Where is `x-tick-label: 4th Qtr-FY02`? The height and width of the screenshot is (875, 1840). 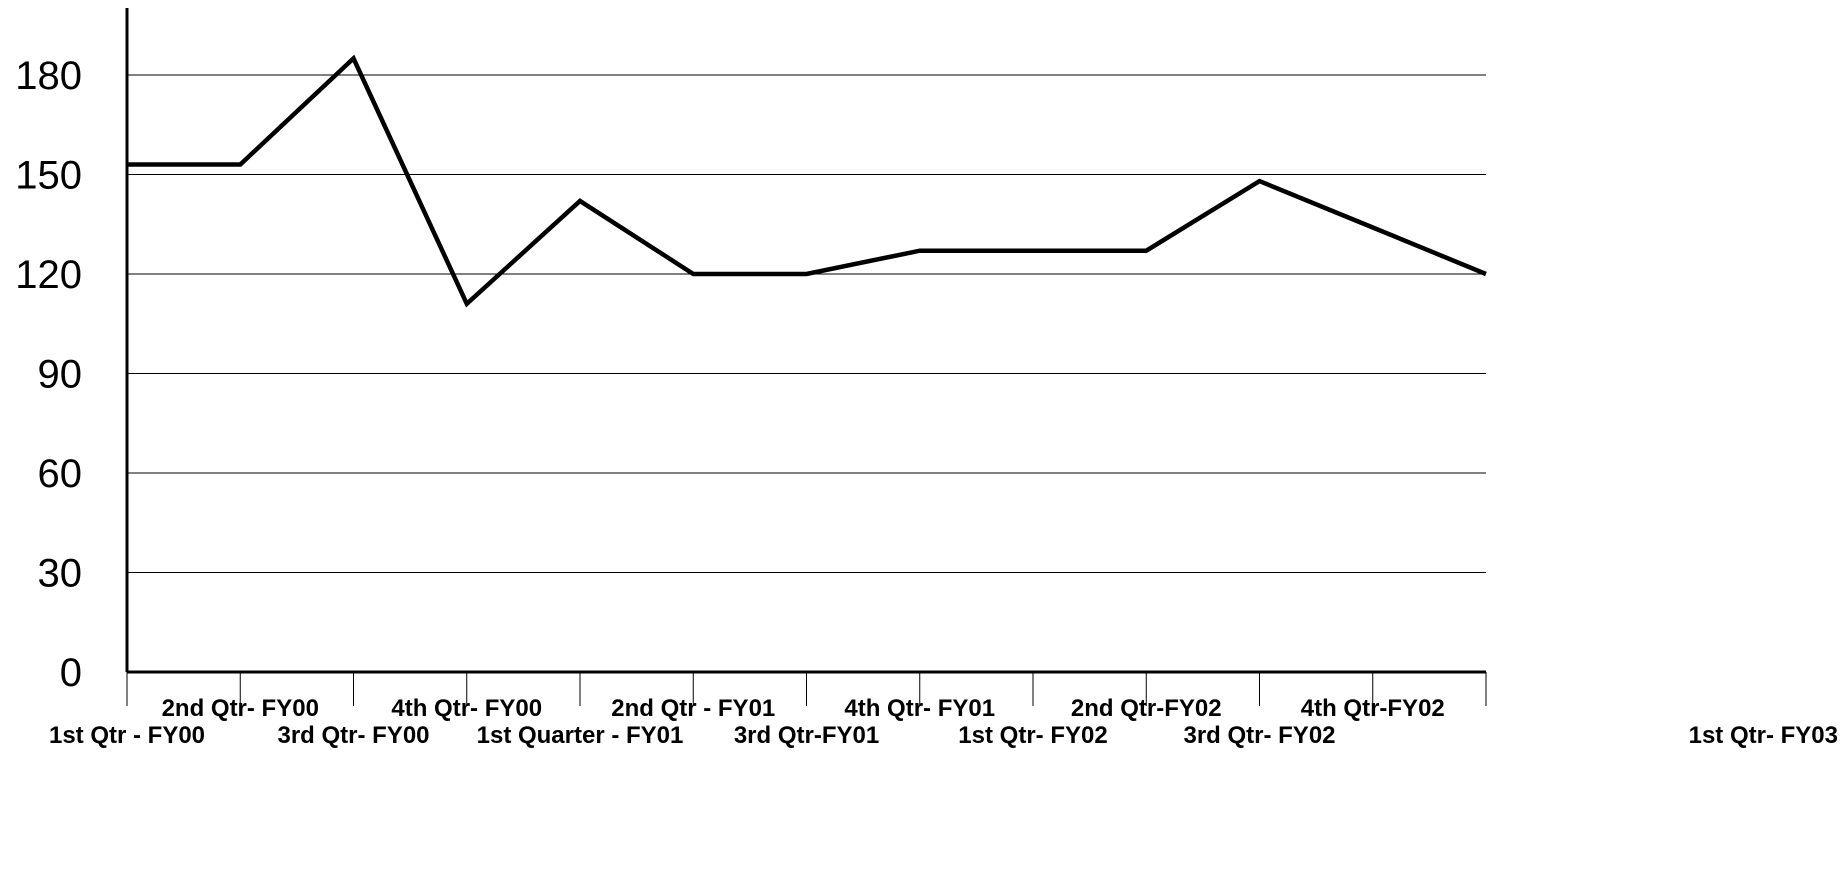
x-tick-label: 4th Qtr-FY02 is located at coordinates (1373, 708).